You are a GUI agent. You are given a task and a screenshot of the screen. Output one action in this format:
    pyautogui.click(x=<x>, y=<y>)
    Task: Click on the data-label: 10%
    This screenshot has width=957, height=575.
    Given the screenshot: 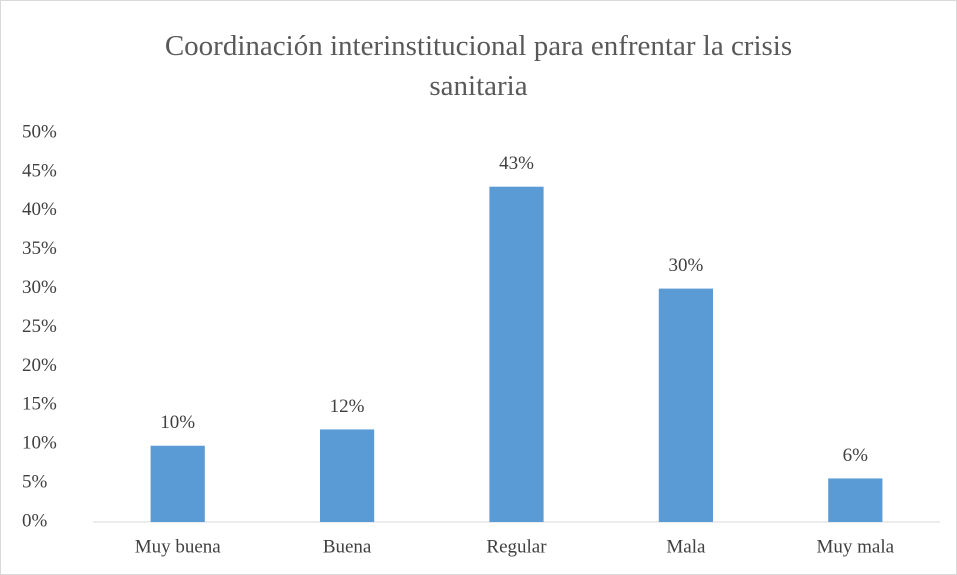 What is the action you would take?
    pyautogui.click(x=177, y=422)
    